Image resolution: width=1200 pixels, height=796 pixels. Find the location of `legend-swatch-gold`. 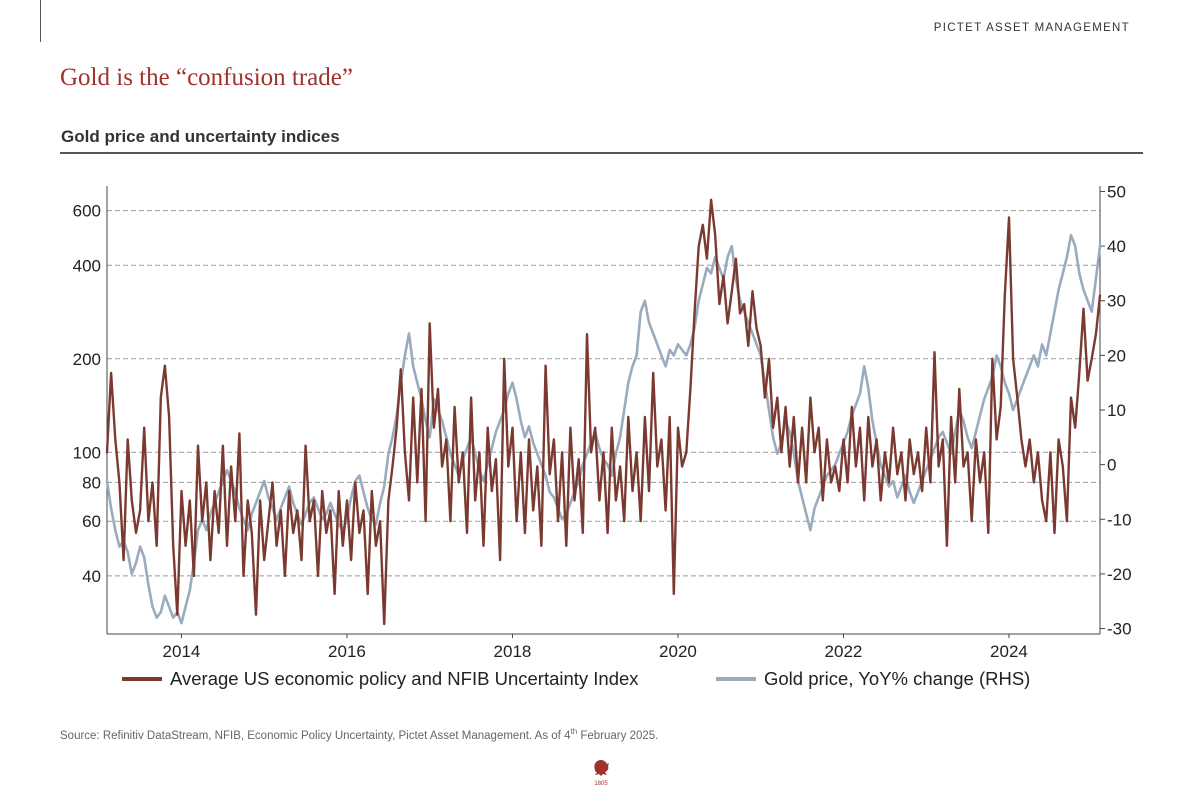

legend-swatch-gold is located at coordinates (736, 679).